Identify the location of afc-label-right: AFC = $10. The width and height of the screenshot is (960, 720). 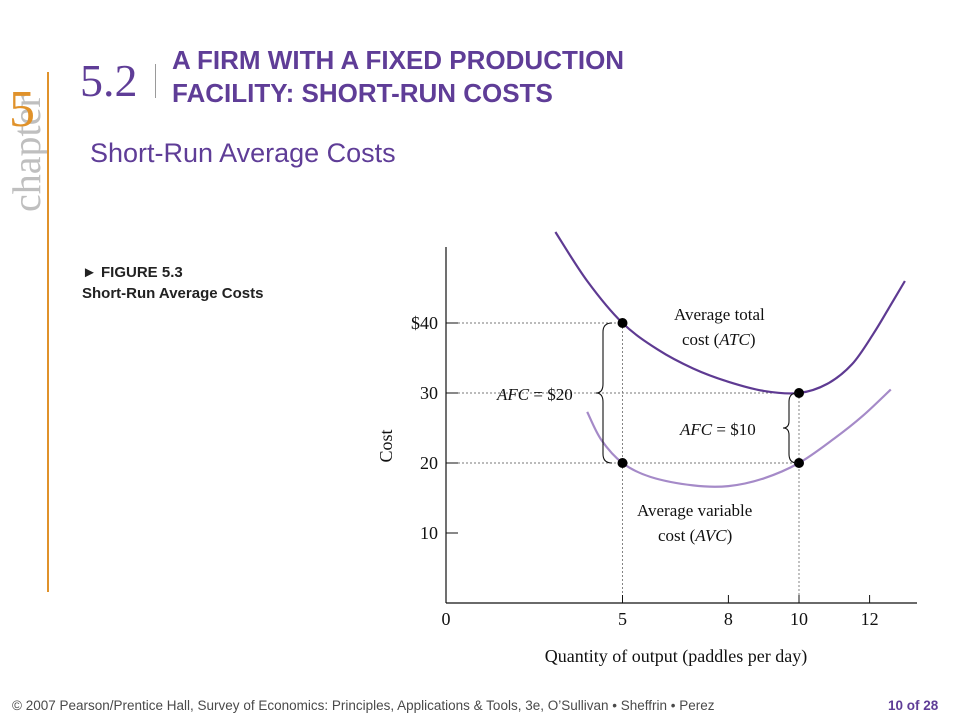
(717, 429).